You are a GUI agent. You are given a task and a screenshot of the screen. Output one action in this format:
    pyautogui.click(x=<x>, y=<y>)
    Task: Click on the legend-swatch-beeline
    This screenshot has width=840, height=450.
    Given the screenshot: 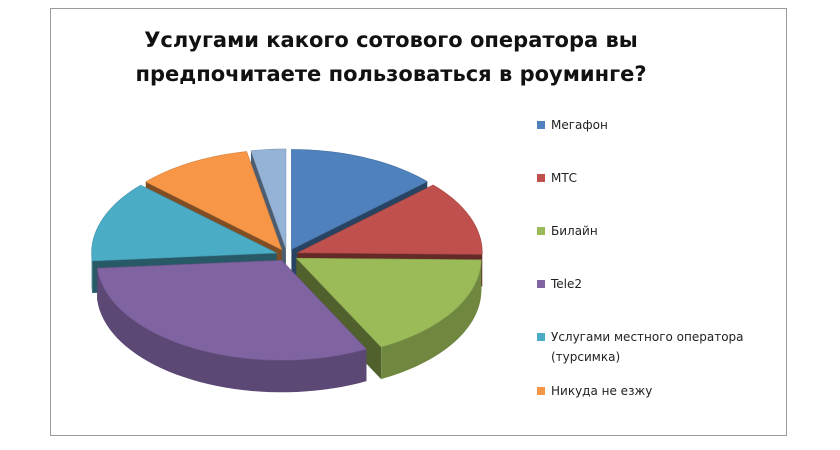 What is the action you would take?
    pyautogui.click(x=541, y=231)
    